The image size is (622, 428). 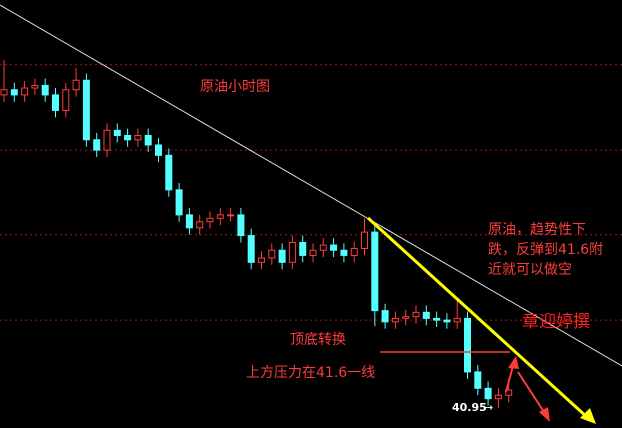 I want to click on annotation: 顶底转换, so click(x=318, y=339).